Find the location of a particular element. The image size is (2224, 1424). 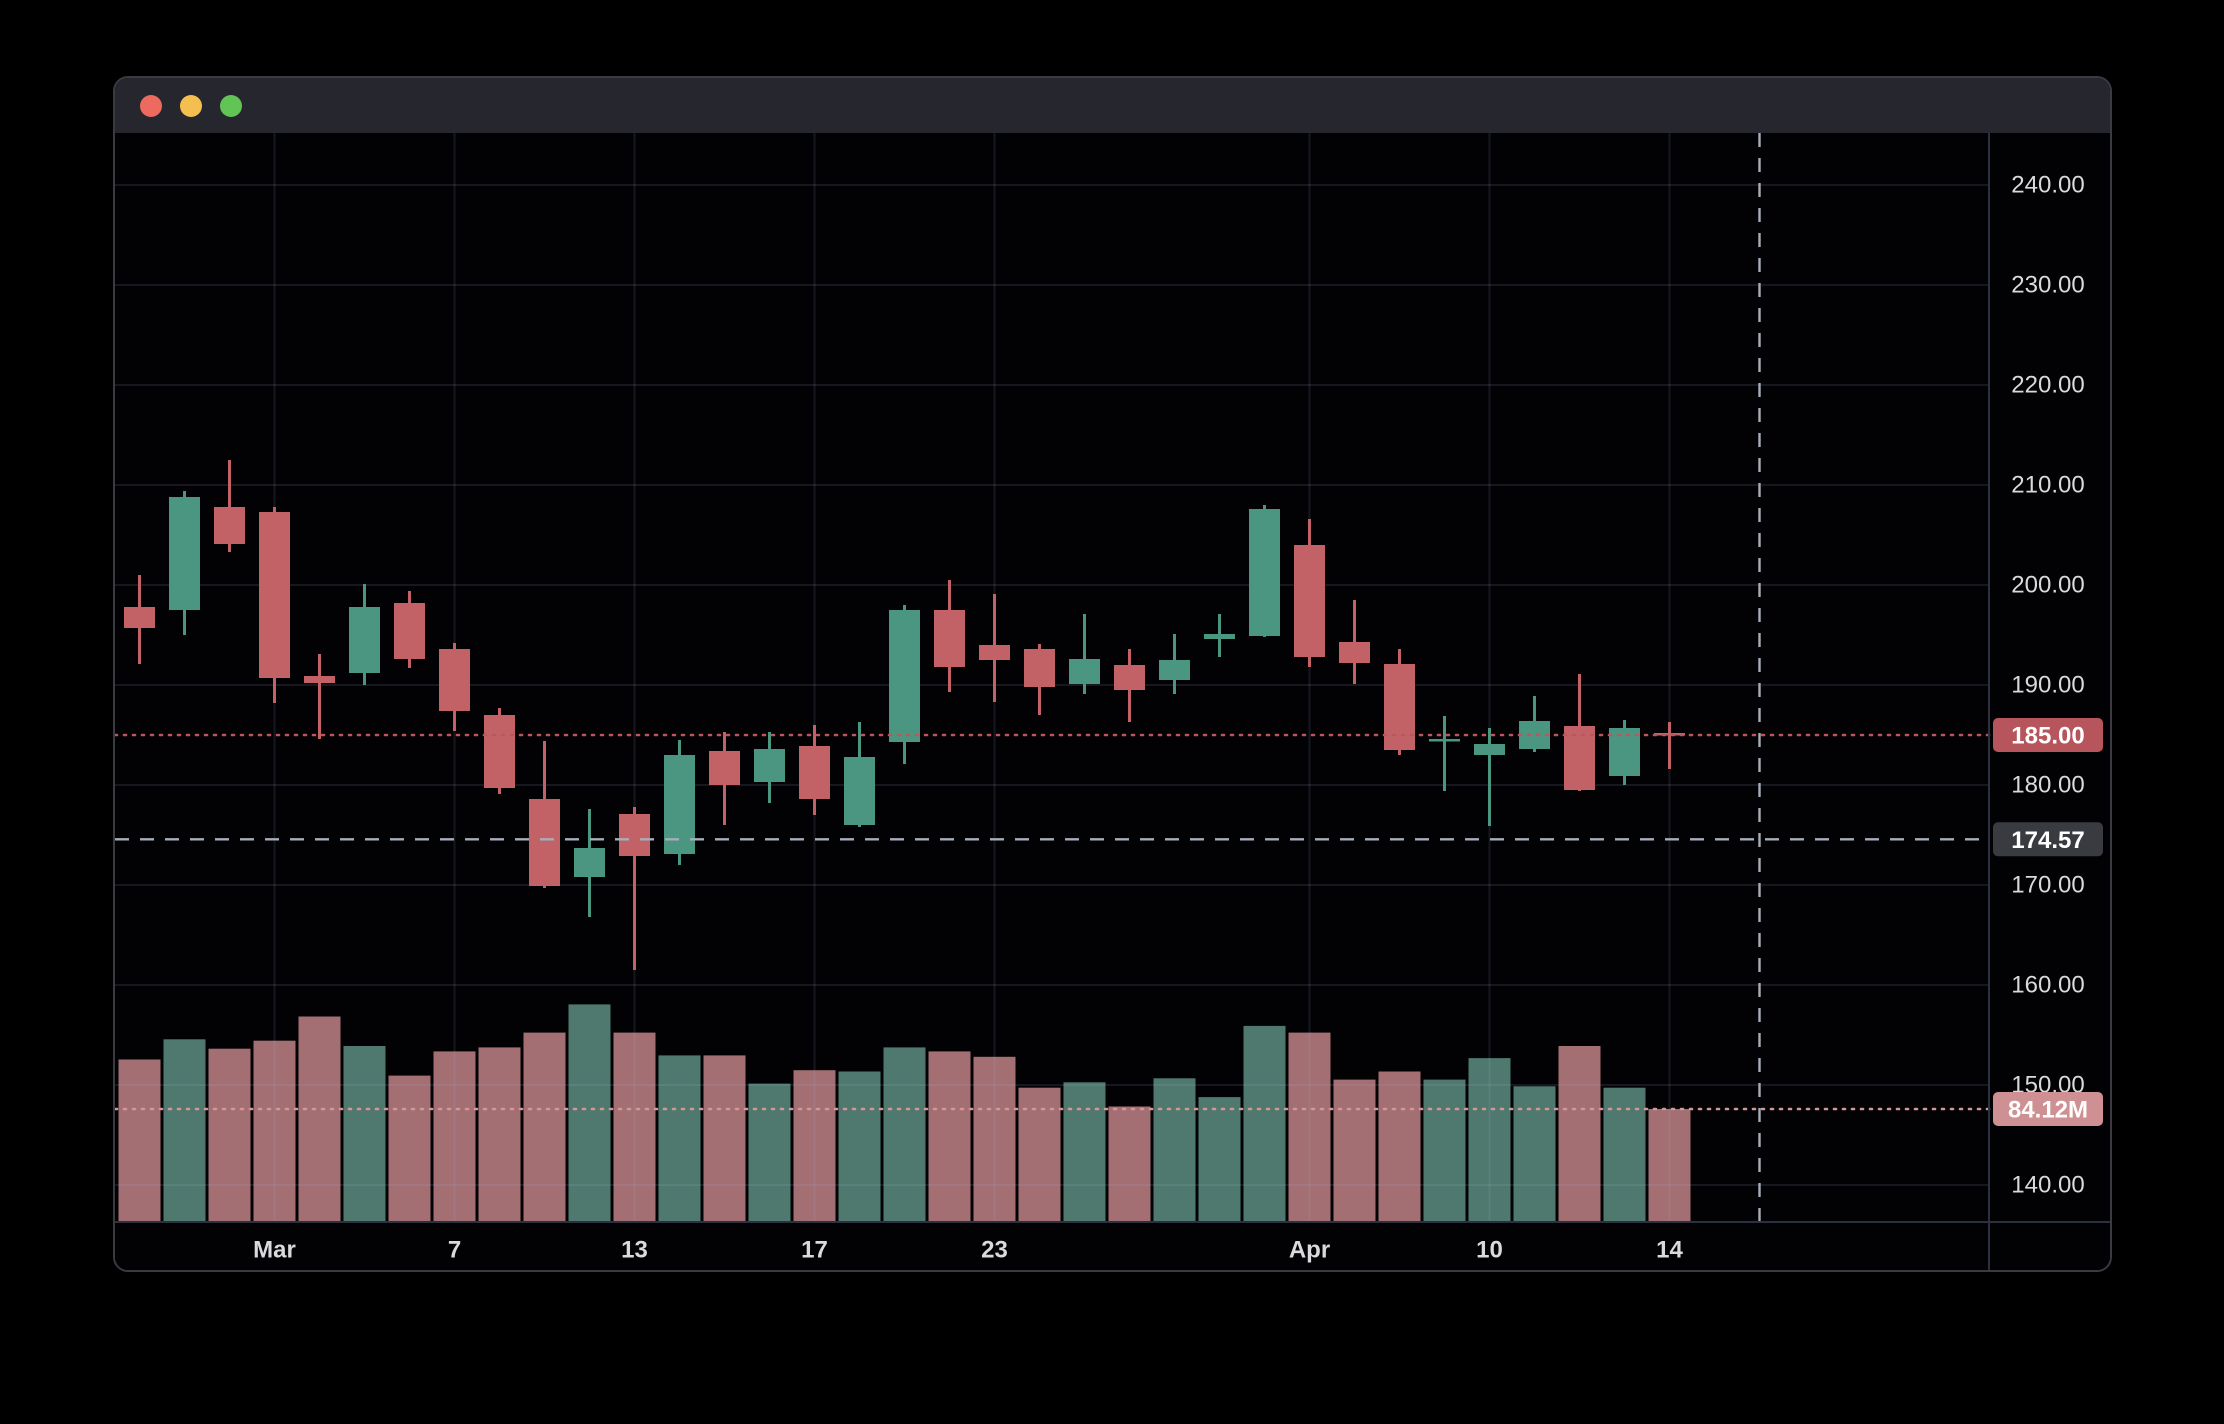

time-tick-label: Apr is located at coordinates (1309, 1250).